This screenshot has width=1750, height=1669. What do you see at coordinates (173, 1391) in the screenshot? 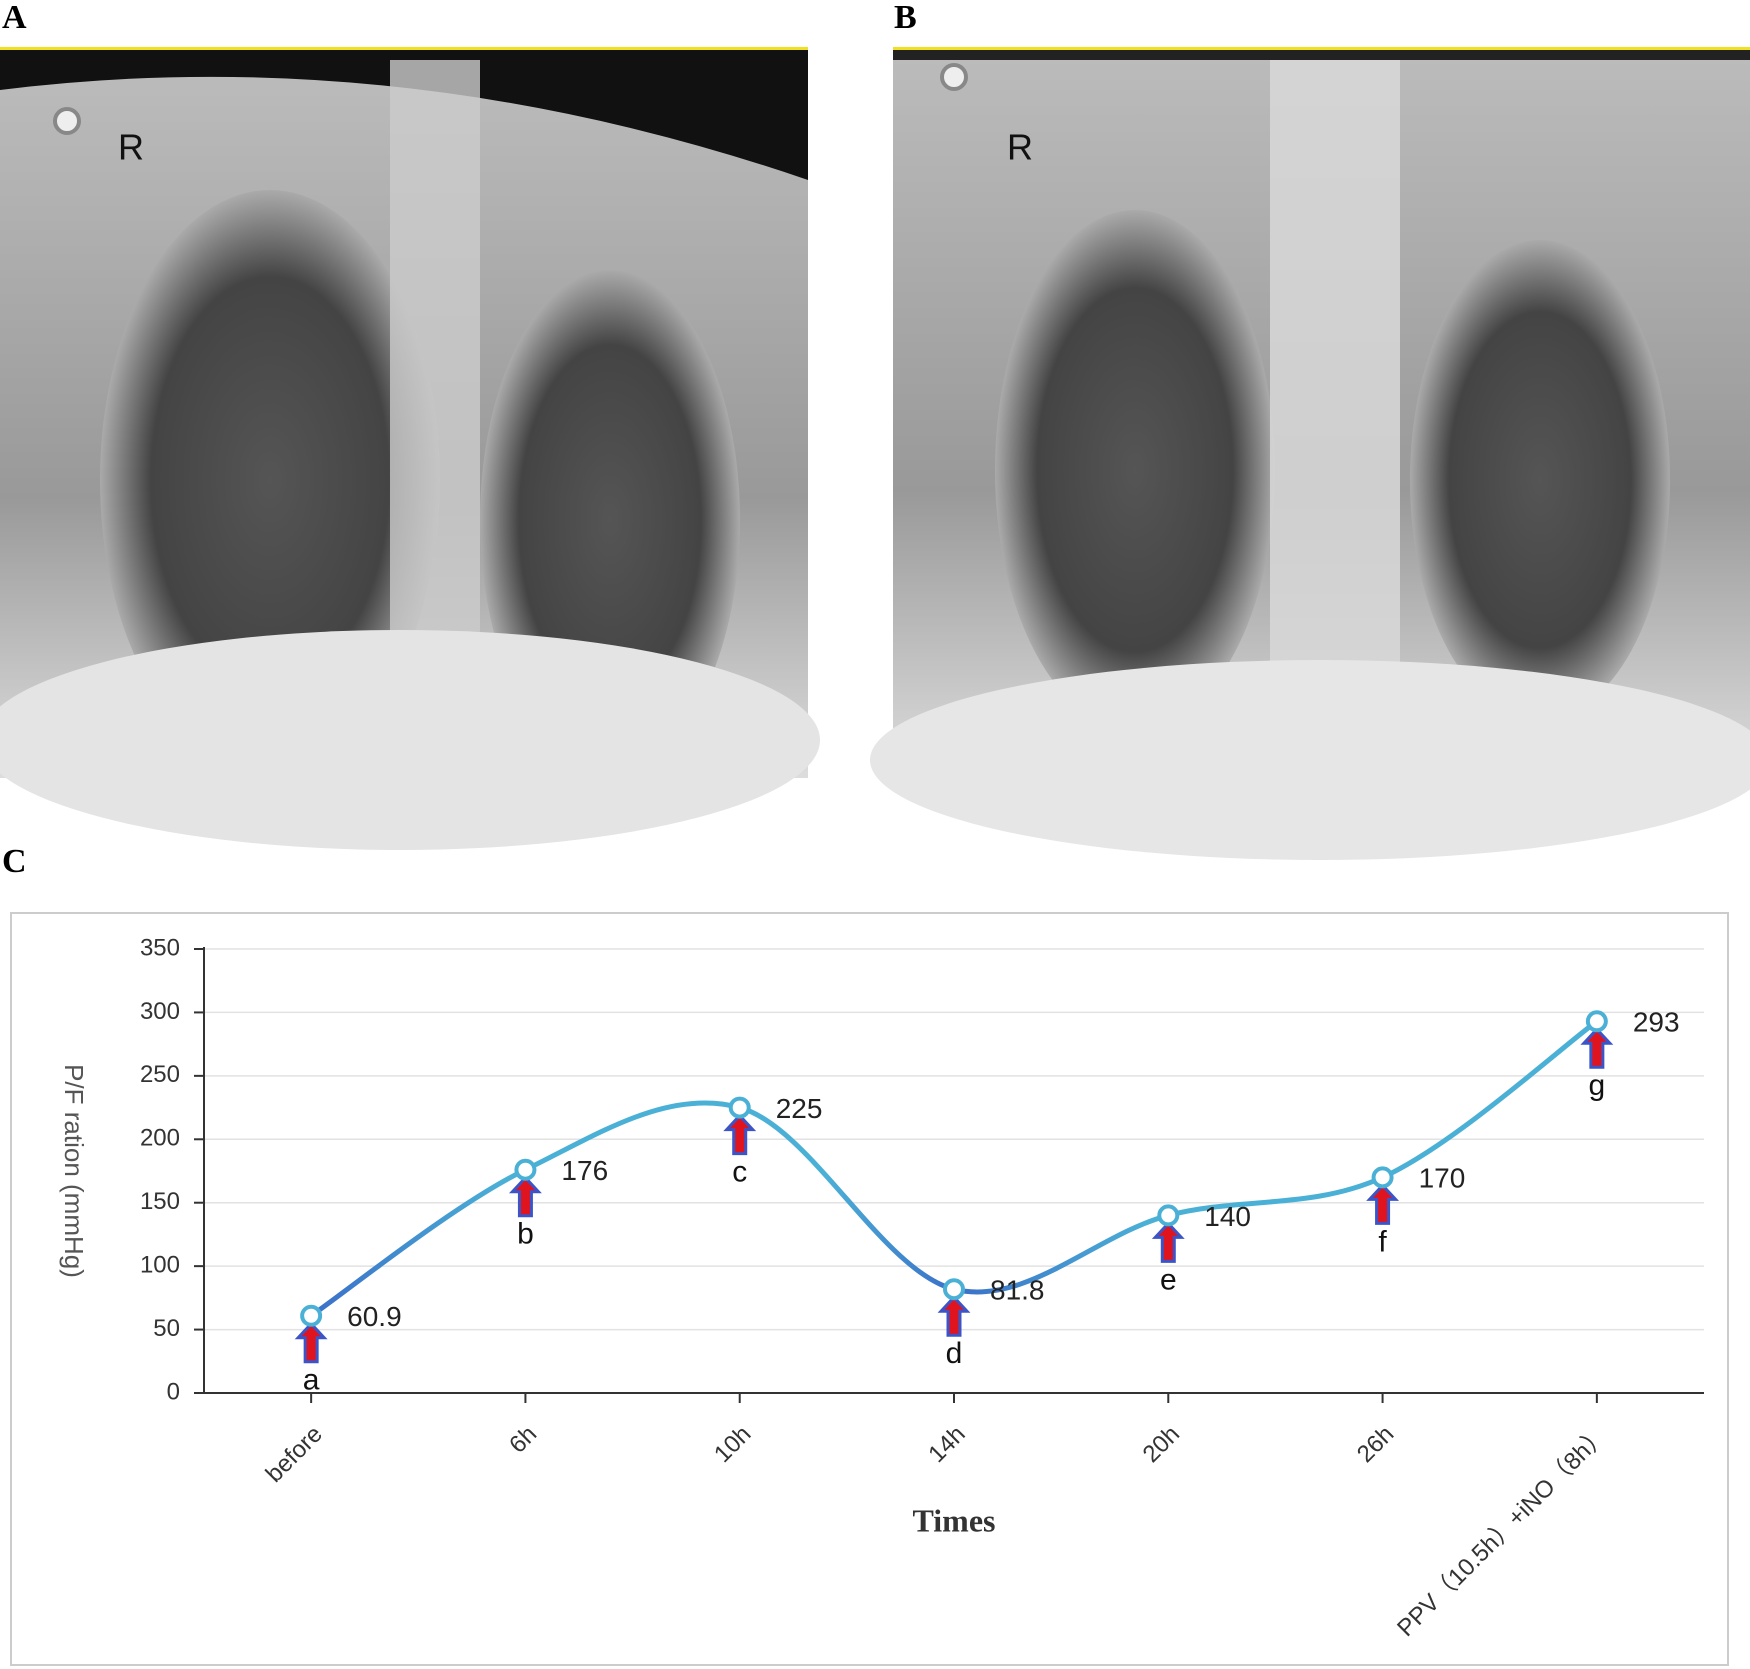
I see `y-tick-label: 0` at bounding box center [173, 1391].